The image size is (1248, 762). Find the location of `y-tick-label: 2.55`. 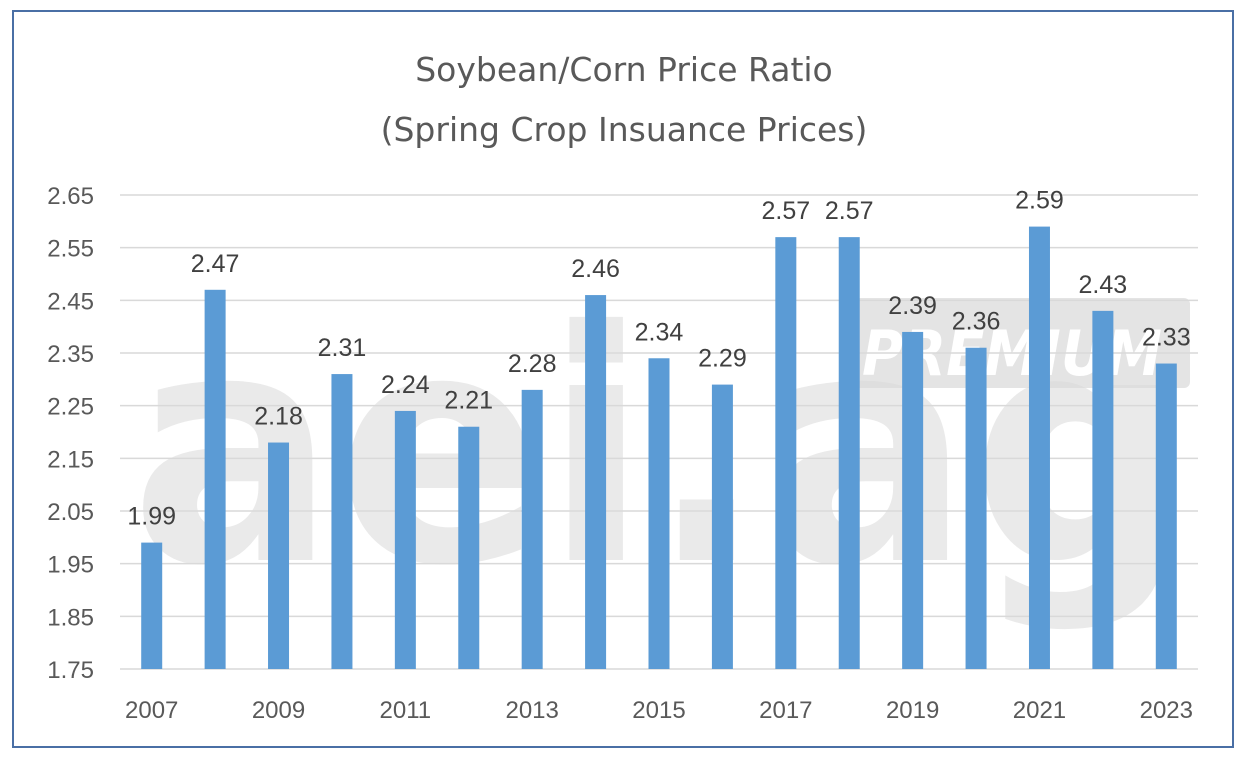

y-tick-label: 2.55 is located at coordinates (70, 249).